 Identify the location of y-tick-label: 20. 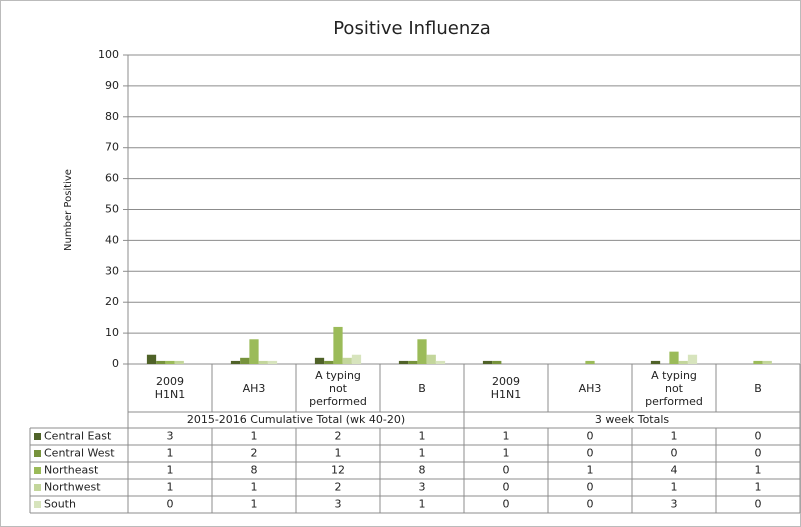
(112, 301).